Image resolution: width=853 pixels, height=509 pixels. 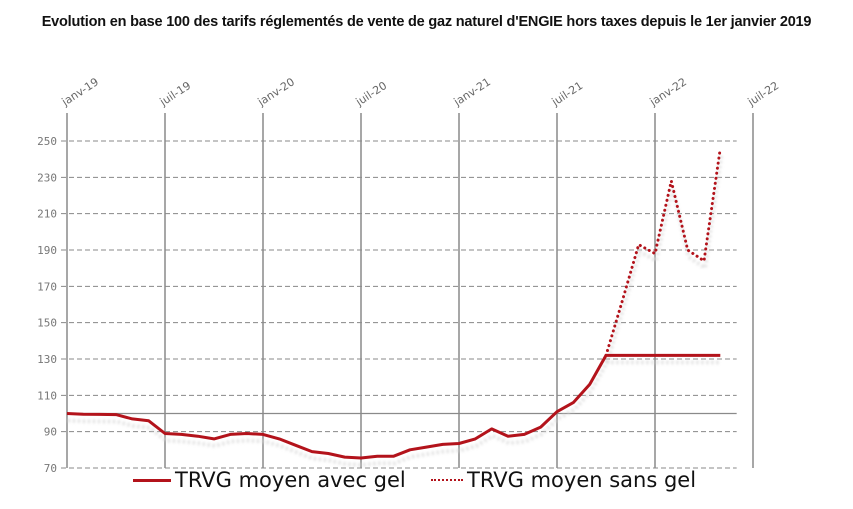 I want to click on x-tick-label: janv-20, so click(x=276, y=92).